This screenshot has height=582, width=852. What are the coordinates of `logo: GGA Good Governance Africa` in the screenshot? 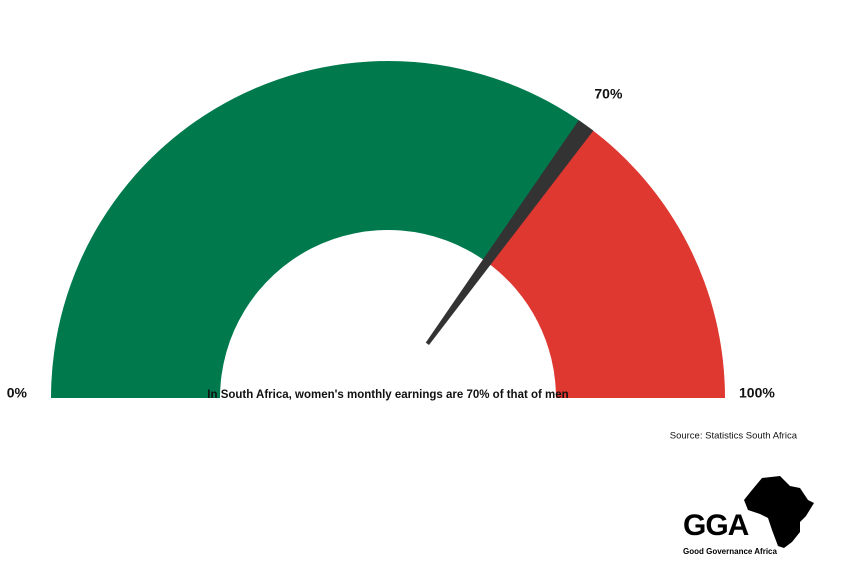 It's located at (748, 516).